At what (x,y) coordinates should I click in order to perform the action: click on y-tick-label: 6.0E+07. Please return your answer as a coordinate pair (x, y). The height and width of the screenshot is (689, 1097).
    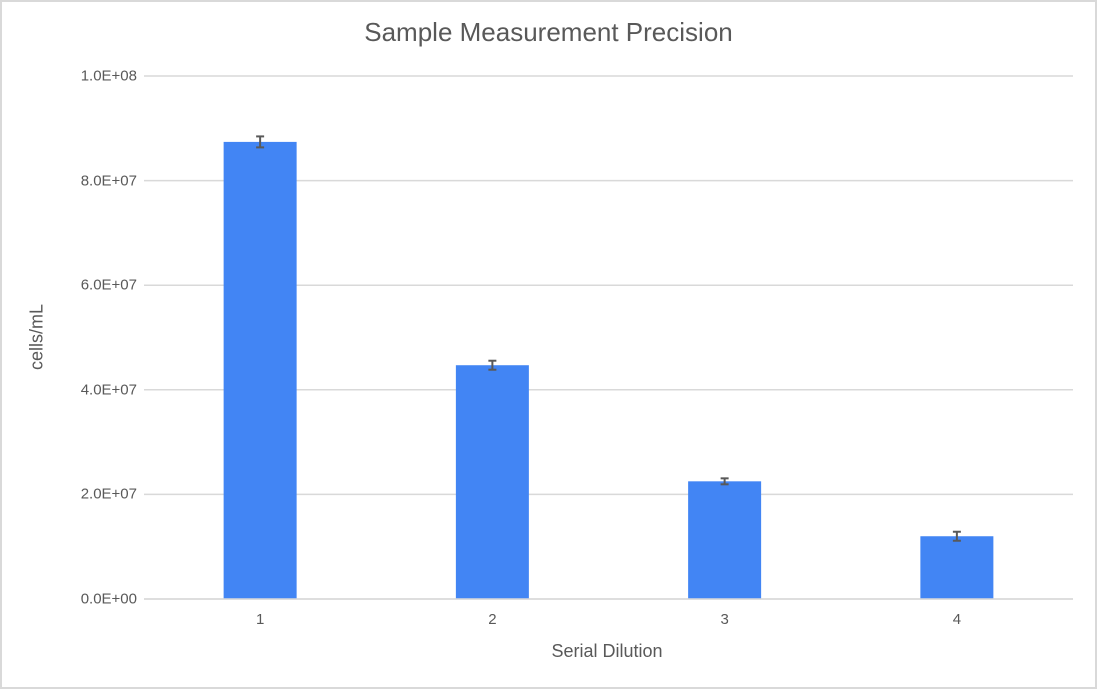
    Looking at the image, I should click on (108, 285).